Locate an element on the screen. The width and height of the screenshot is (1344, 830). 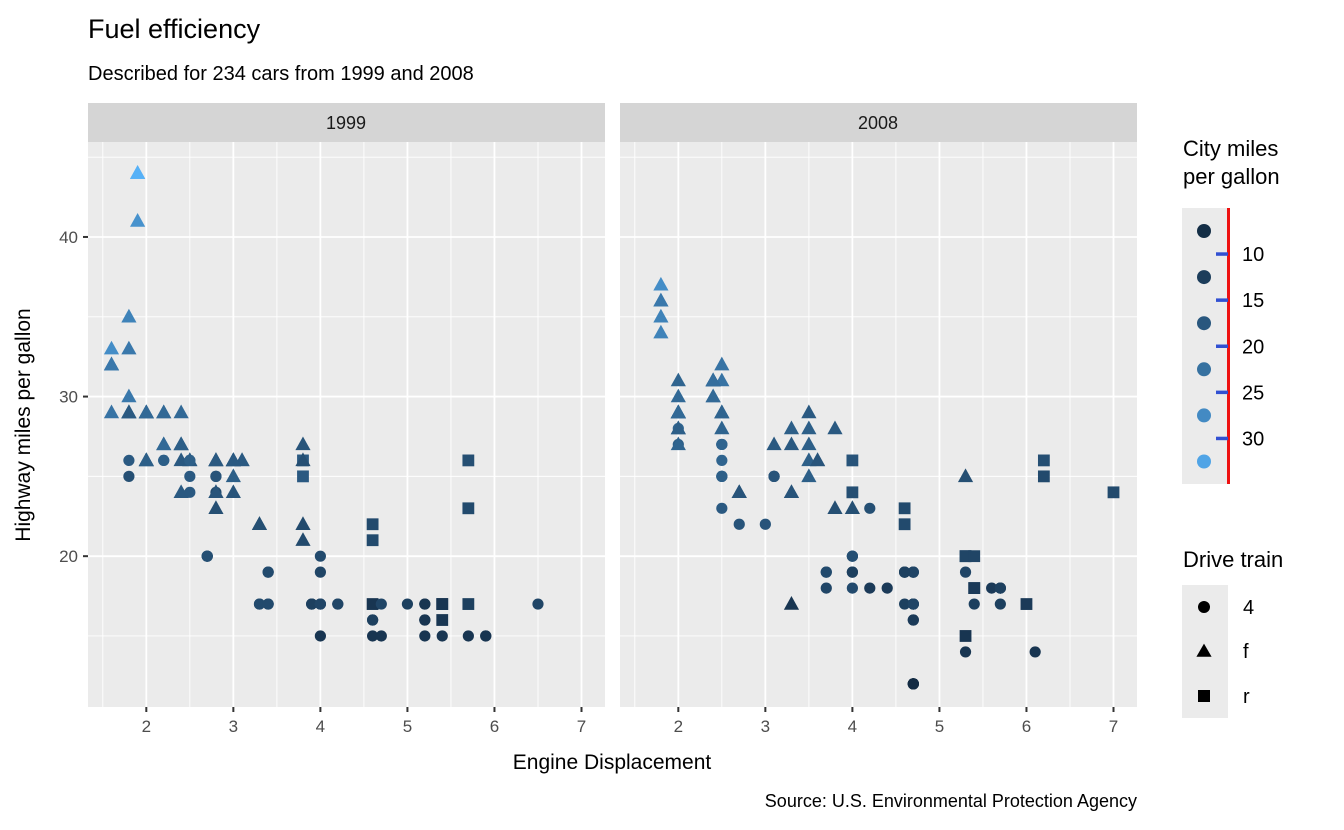
x-tick-label: 5 is located at coordinates (407, 726).